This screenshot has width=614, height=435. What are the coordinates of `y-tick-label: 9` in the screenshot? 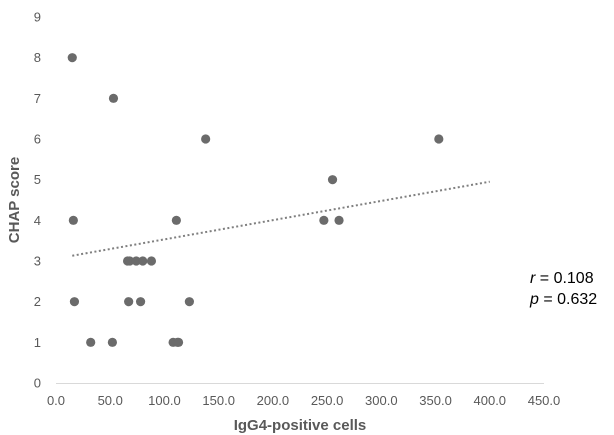 It's located at (37, 17).